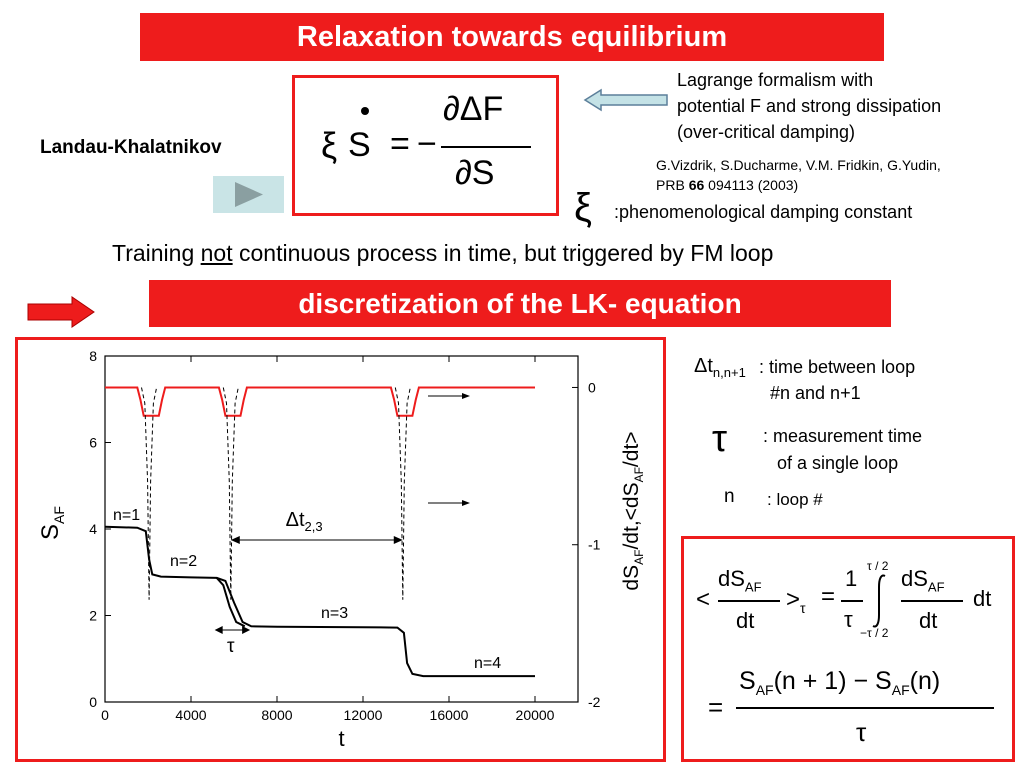  I want to click on y2-tick-label: -2, so click(594, 702).